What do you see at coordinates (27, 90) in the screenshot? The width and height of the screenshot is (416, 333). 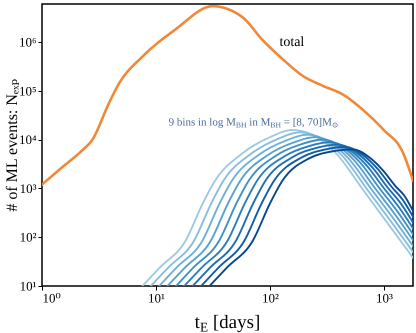 I see `y-tick-label: 10⁵` at bounding box center [27, 90].